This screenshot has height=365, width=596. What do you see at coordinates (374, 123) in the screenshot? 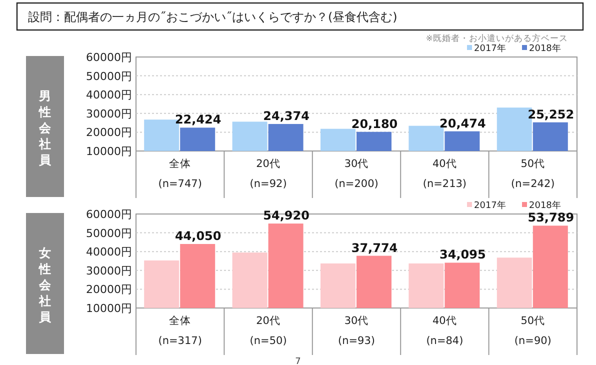
I see `data-label: 20,180` at bounding box center [374, 123].